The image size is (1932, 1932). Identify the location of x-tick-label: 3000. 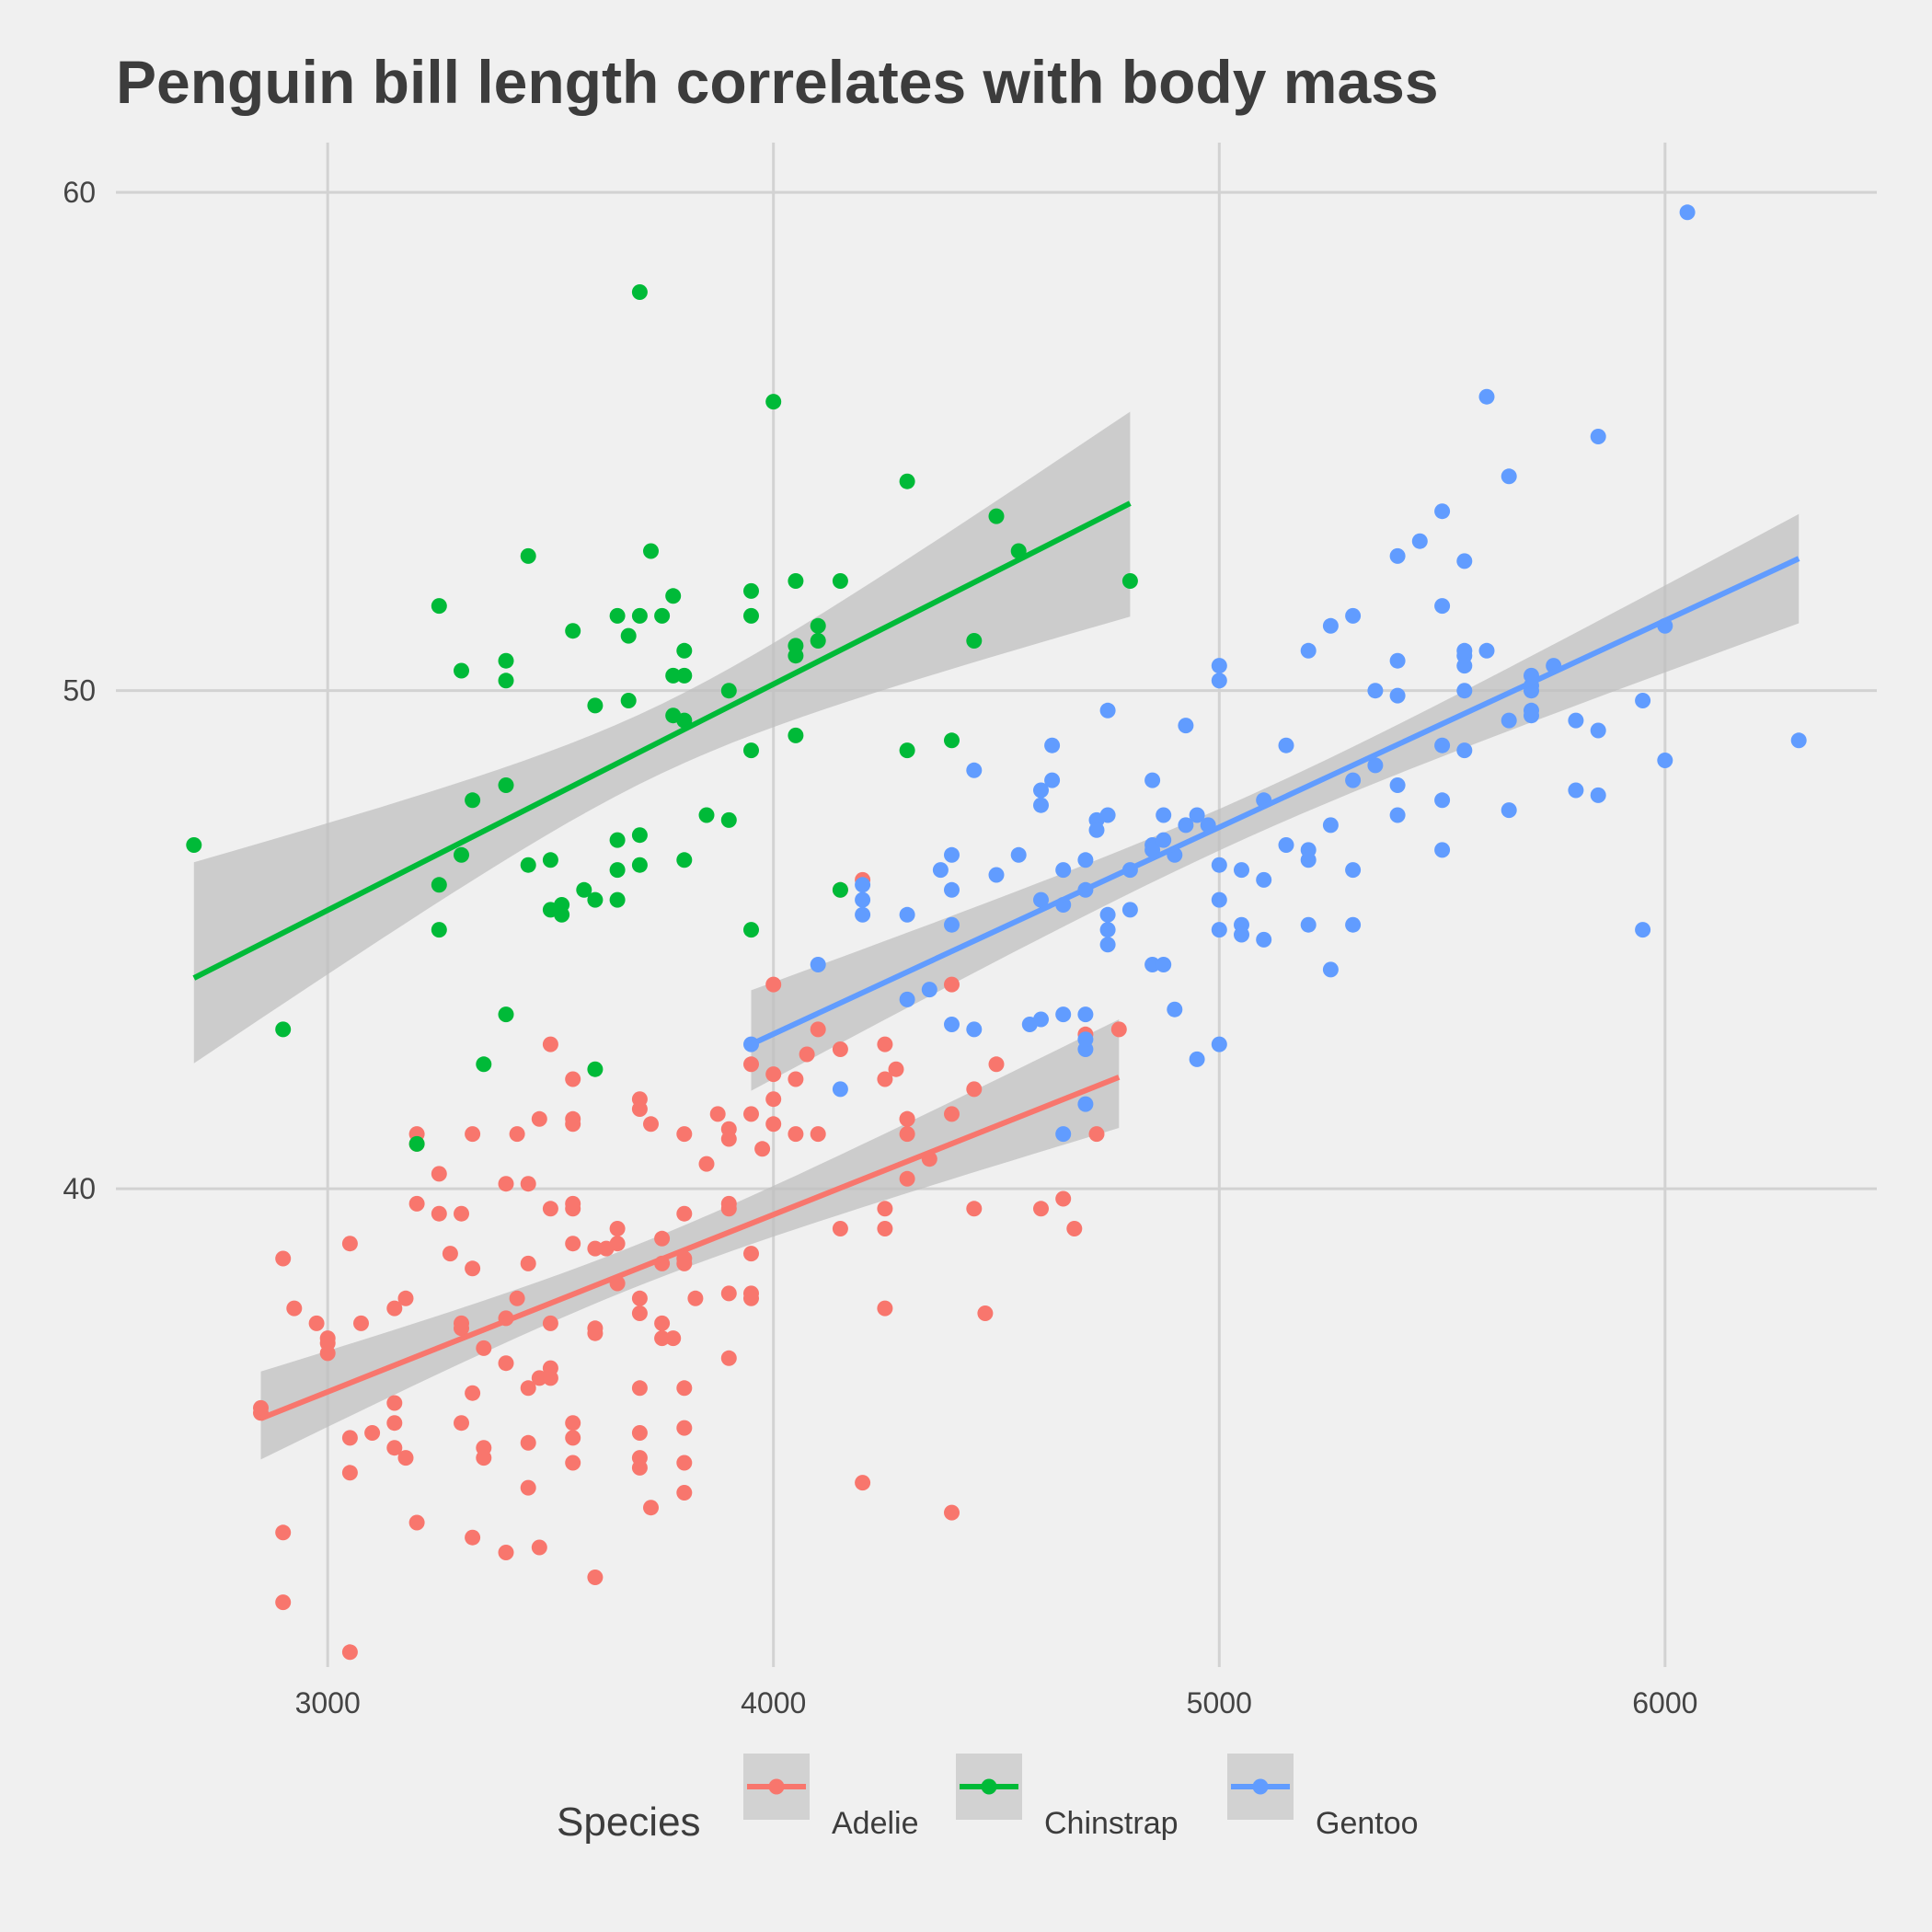
(328, 1702).